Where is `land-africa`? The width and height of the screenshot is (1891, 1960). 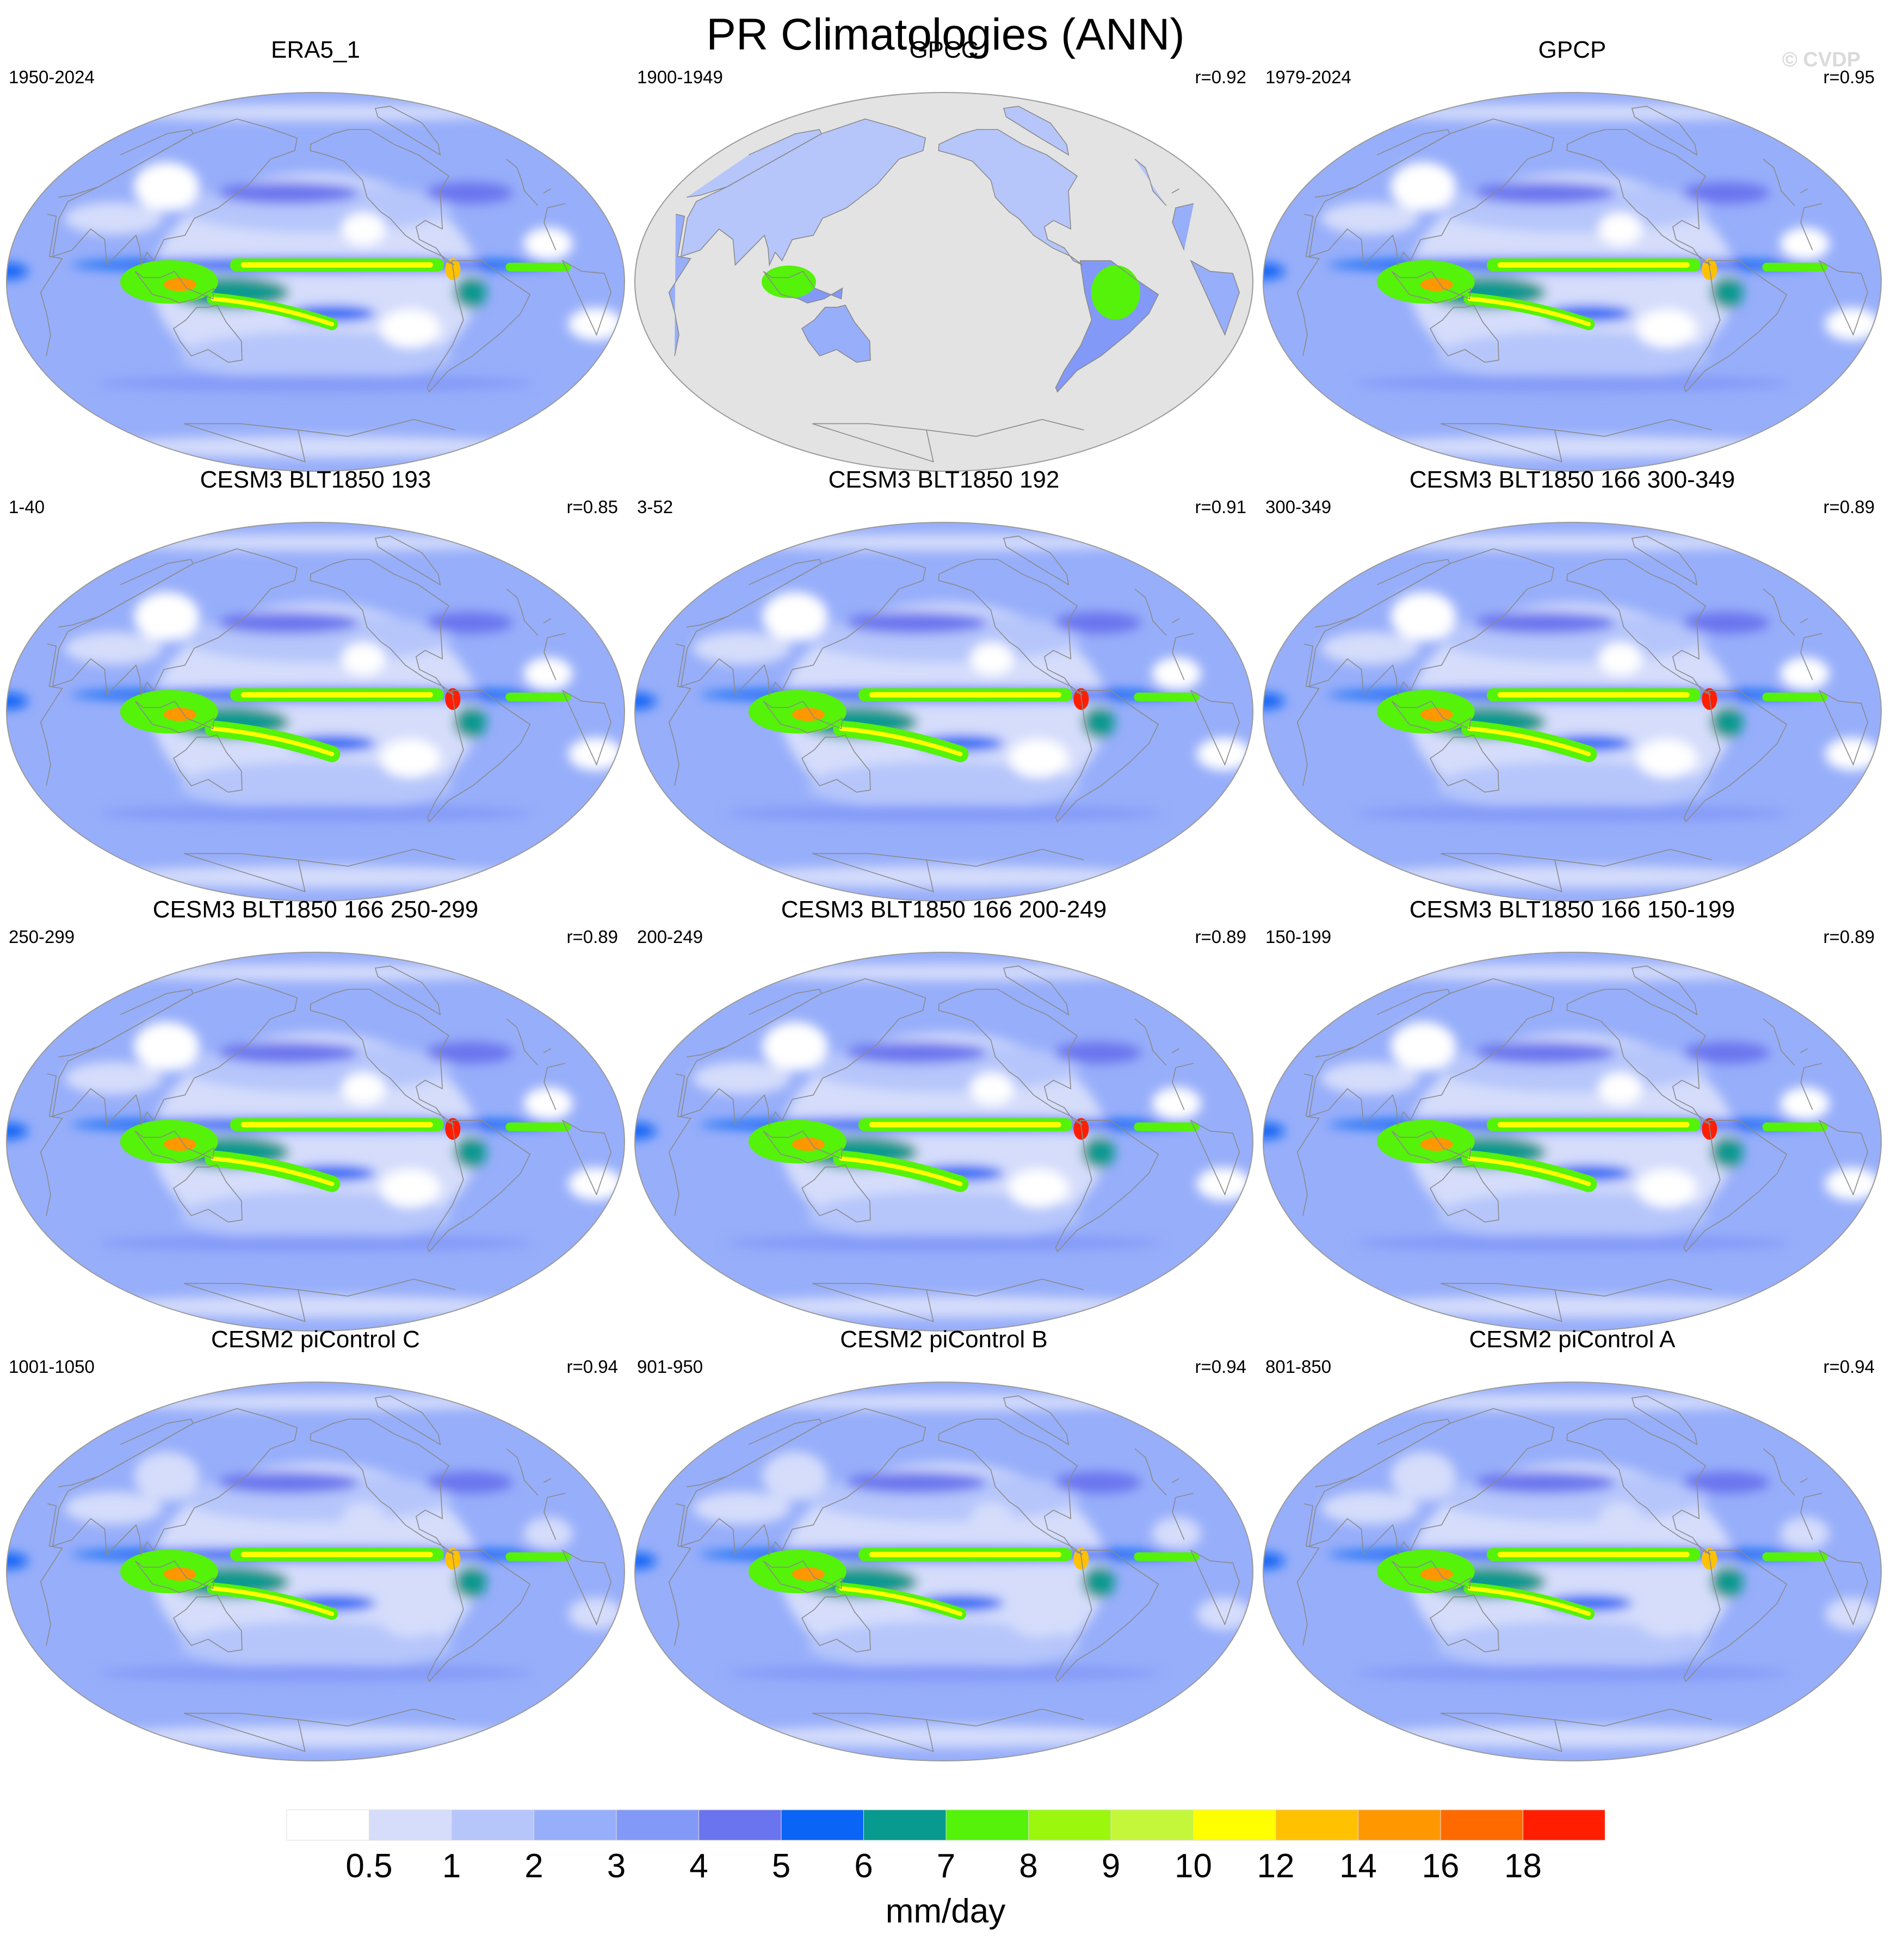 land-africa is located at coordinates (954, 280).